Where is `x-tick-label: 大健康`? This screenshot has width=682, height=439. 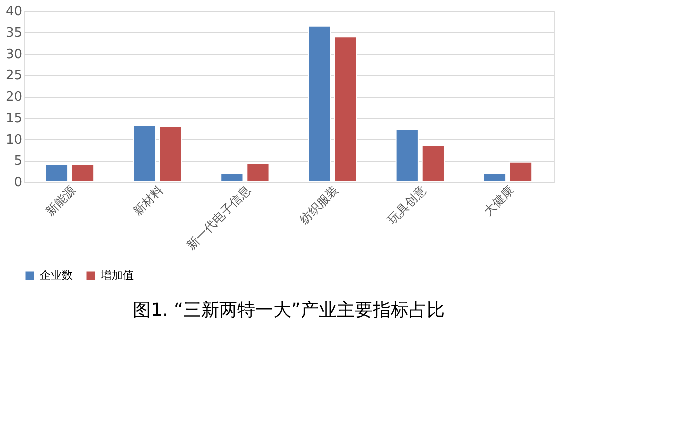 x-tick-label: 大健康 is located at coordinates (498, 200).